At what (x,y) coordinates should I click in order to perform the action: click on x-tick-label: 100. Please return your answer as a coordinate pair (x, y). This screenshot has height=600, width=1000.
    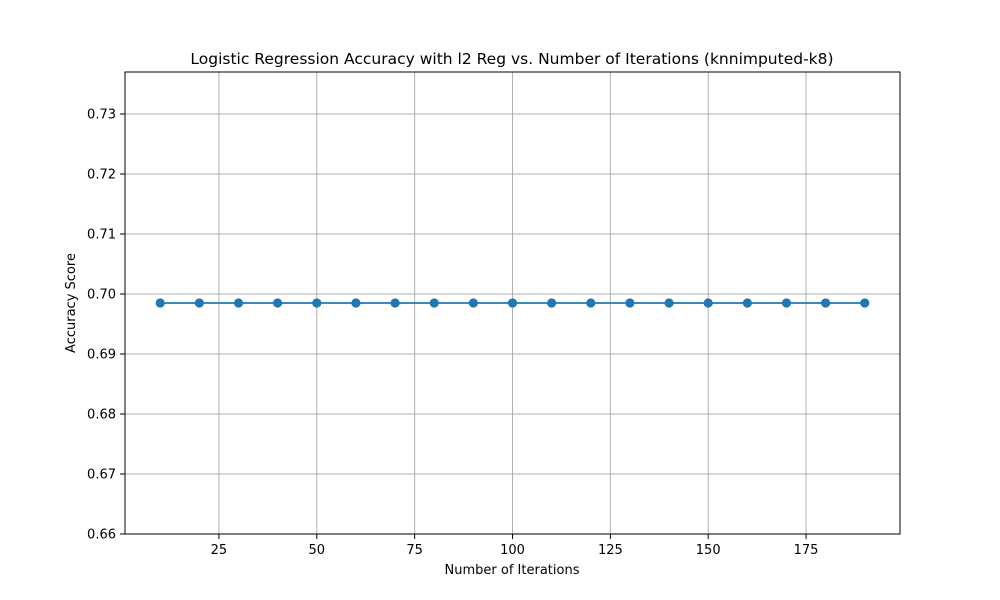
    Looking at the image, I should click on (512, 550).